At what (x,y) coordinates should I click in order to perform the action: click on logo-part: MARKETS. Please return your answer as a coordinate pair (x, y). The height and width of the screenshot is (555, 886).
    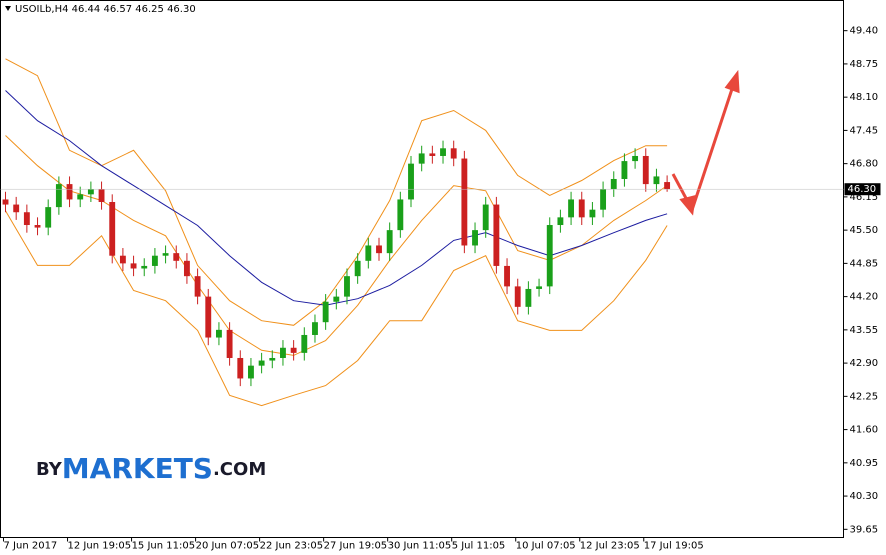
    Looking at the image, I should click on (137, 468).